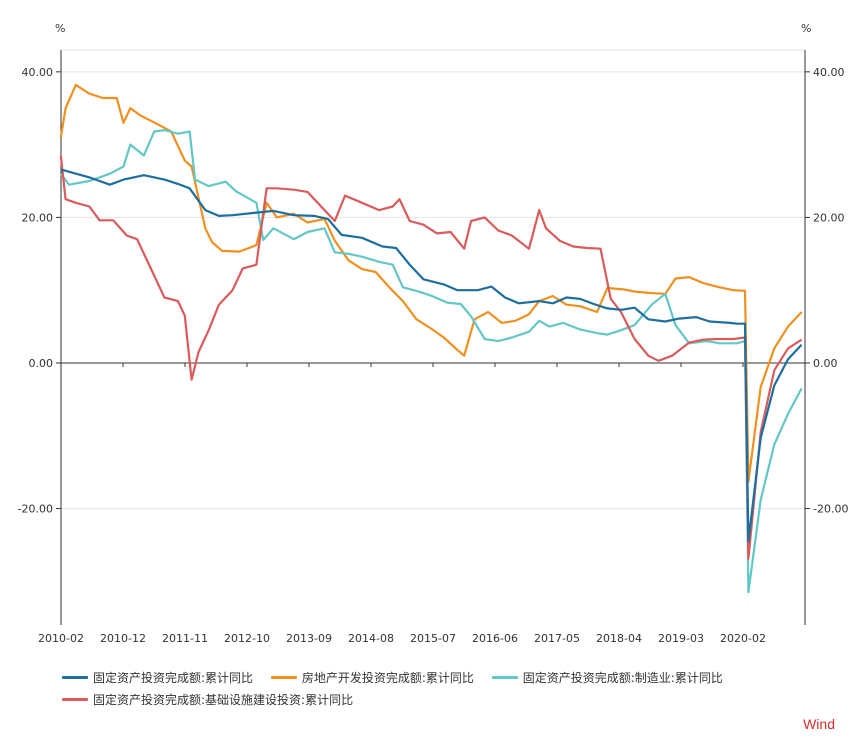 The image size is (865, 746). Describe the element at coordinates (495, 638) in the screenshot. I see `x-tick-label: 2016-06` at that location.